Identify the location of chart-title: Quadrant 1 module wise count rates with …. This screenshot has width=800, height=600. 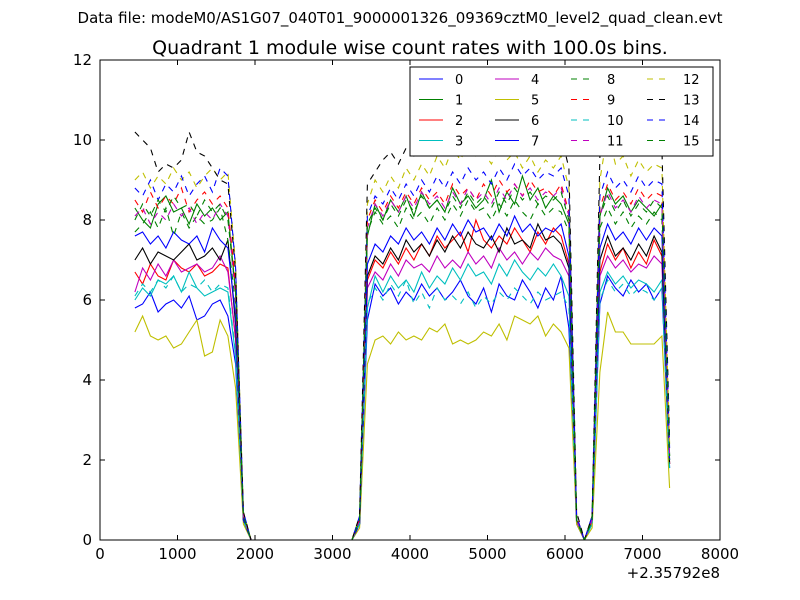
(410, 48).